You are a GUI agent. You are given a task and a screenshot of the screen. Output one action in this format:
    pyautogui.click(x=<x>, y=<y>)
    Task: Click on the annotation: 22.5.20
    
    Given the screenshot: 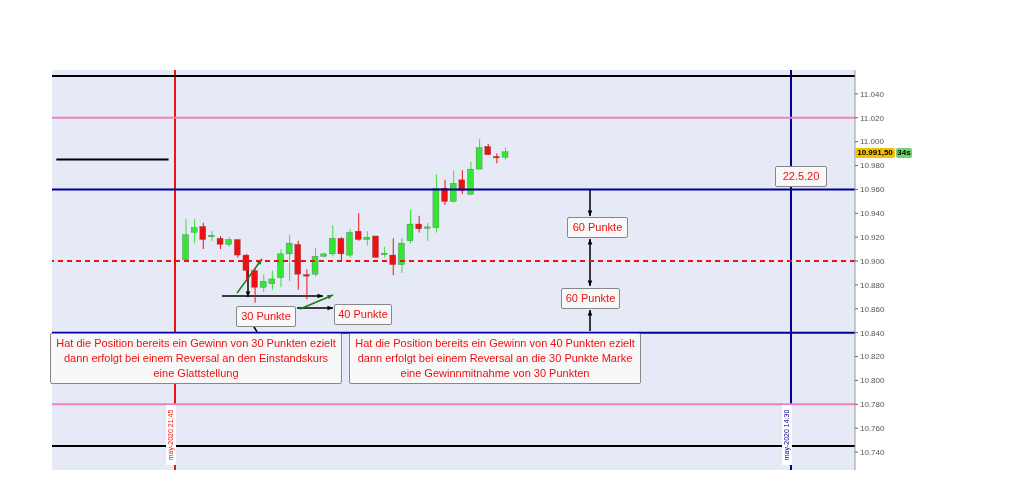 What is the action you would take?
    pyautogui.click(x=801, y=176)
    